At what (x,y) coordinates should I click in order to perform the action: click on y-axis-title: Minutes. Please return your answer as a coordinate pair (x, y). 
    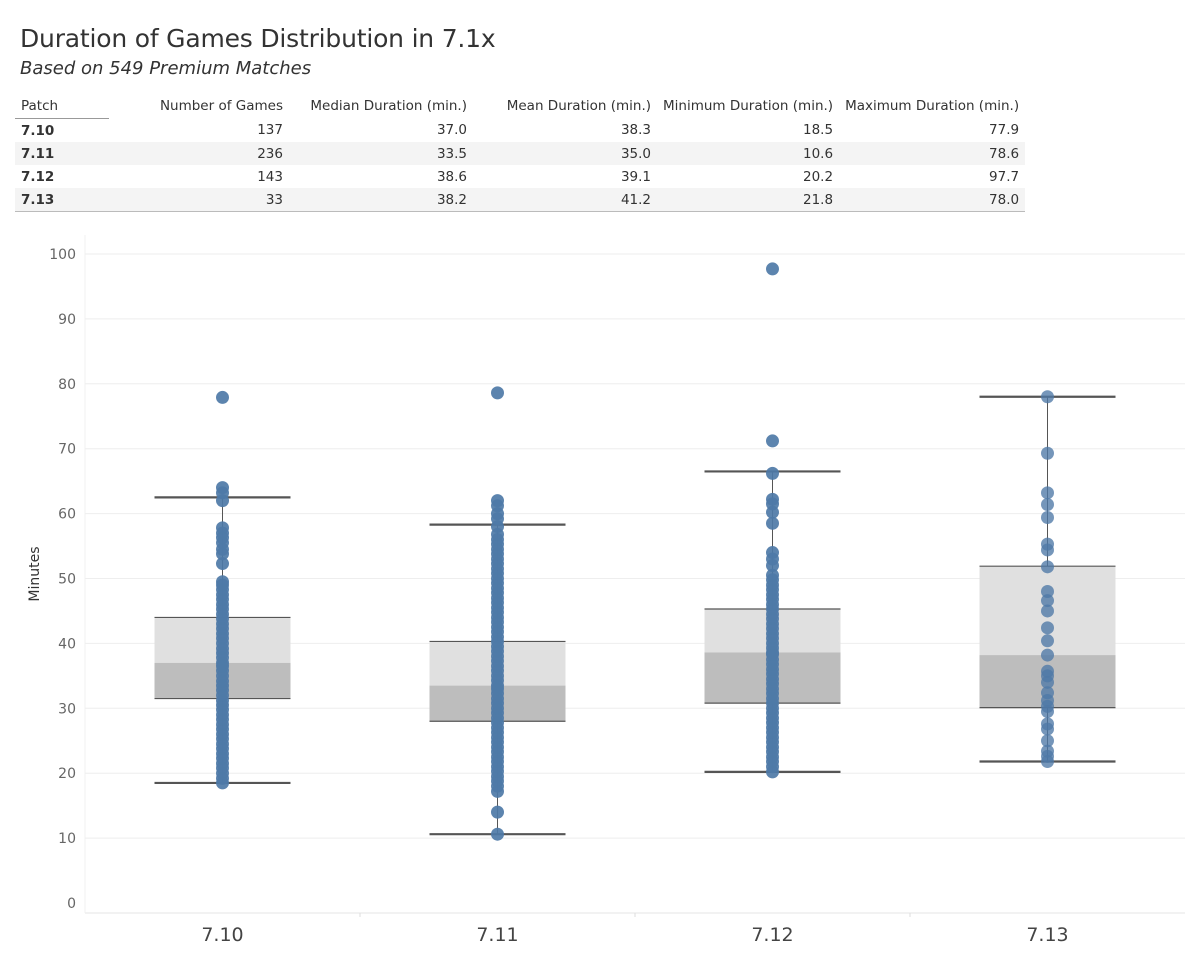
    Looking at the image, I should click on (35, 573).